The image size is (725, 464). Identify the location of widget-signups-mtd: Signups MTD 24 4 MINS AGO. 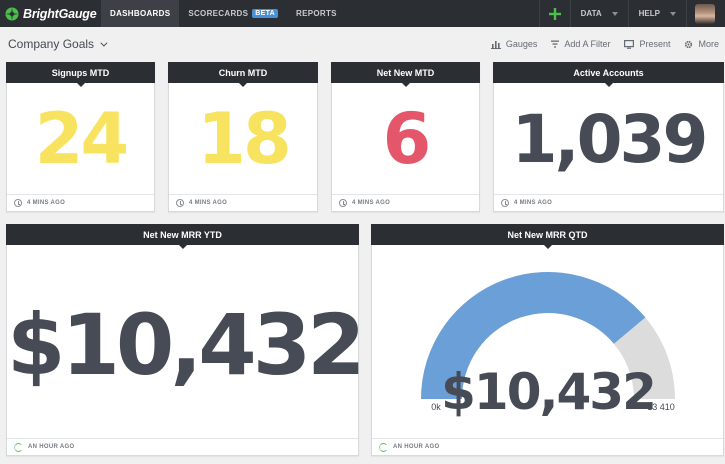
(80, 137).